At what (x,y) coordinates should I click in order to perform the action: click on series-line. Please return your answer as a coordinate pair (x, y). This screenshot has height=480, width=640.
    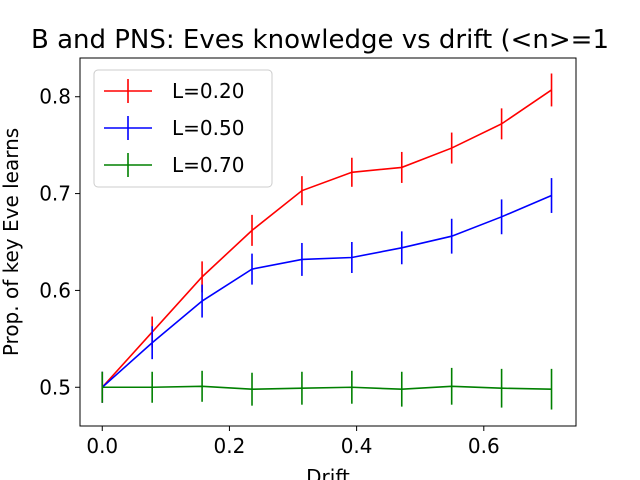
    Looking at the image, I should click on (327, 388).